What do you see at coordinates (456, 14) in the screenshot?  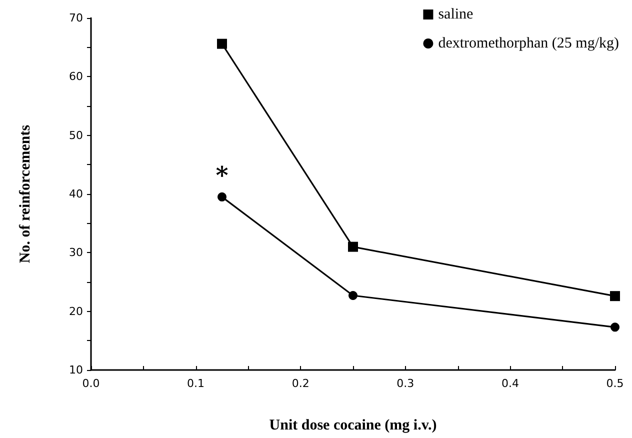 I see `legend-label: saline` at bounding box center [456, 14].